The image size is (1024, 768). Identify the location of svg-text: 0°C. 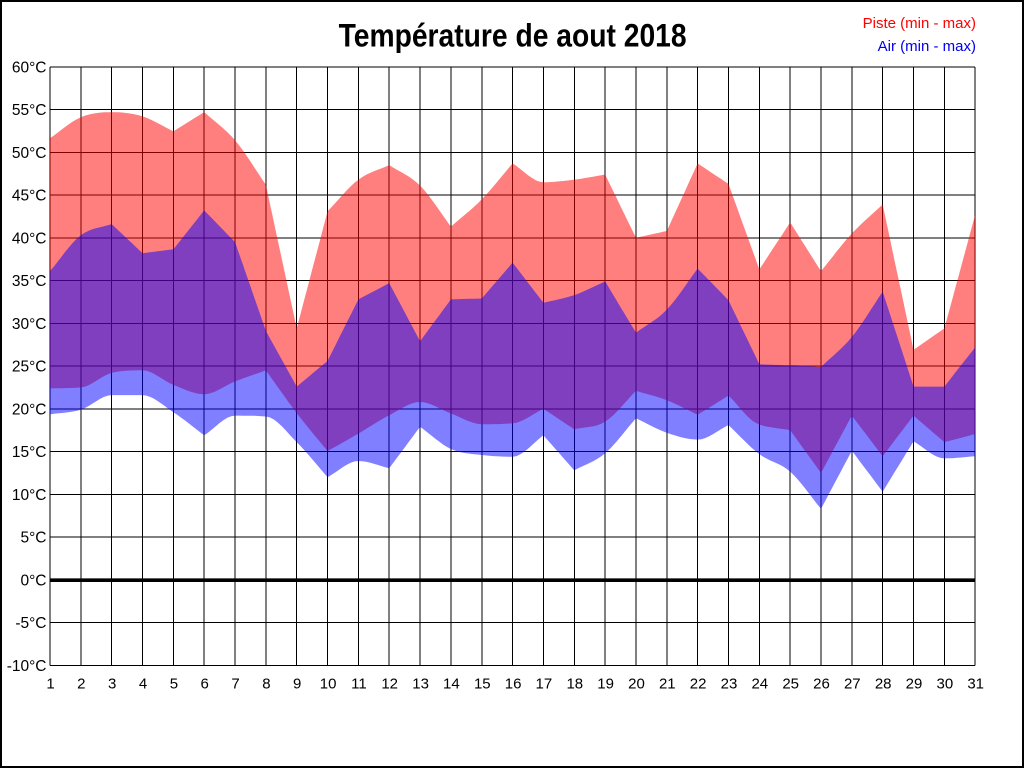
(33, 580).